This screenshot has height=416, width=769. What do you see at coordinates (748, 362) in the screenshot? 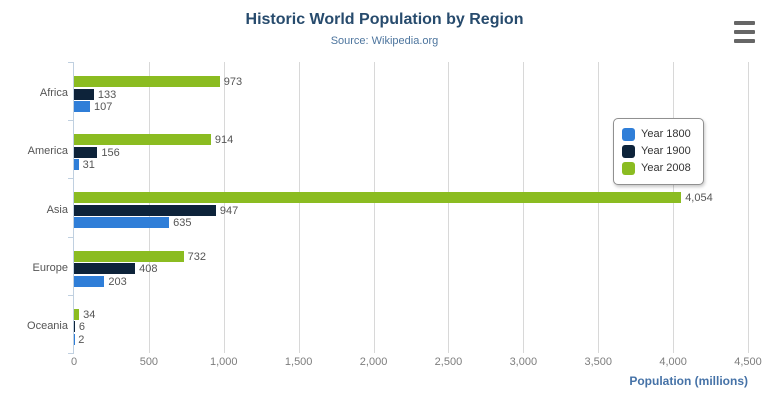
I see `x-tick-label: 4,500` at bounding box center [748, 362].